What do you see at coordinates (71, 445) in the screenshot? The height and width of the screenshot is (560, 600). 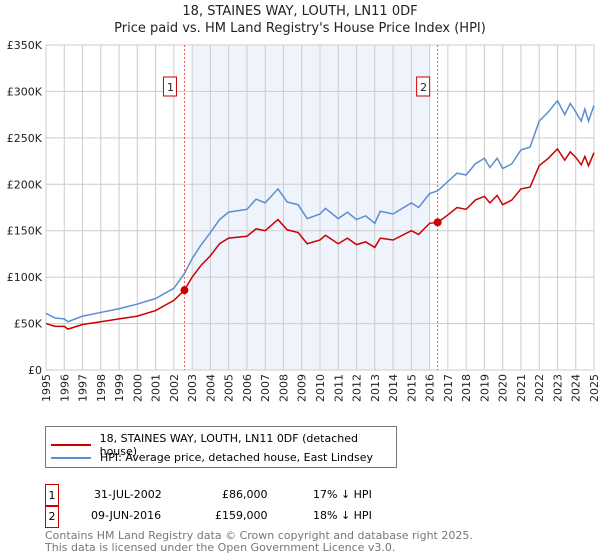 I see `legend-red-line` at bounding box center [71, 445].